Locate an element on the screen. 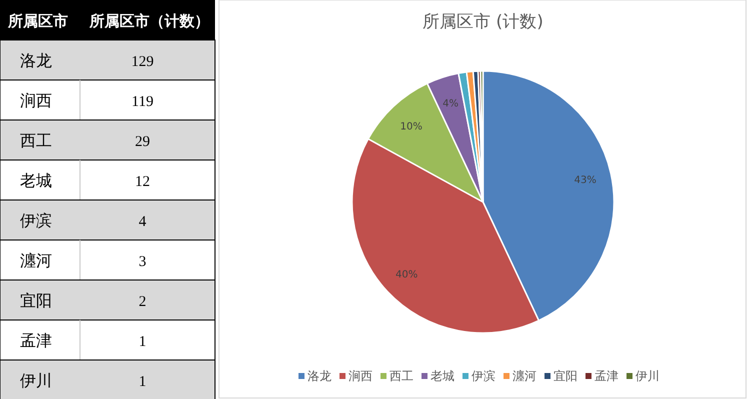 This screenshot has width=747, height=399. legend-label: 宜阳 is located at coordinates (566, 376).